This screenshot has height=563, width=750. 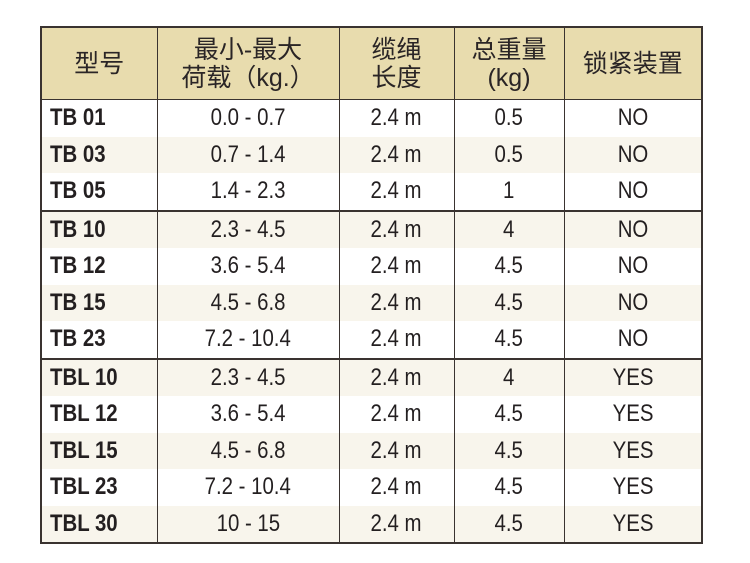 I want to click on table-row: TB 01 0.0 - 0.7 2.4 m 0.5 NO, so click(x=371, y=118).